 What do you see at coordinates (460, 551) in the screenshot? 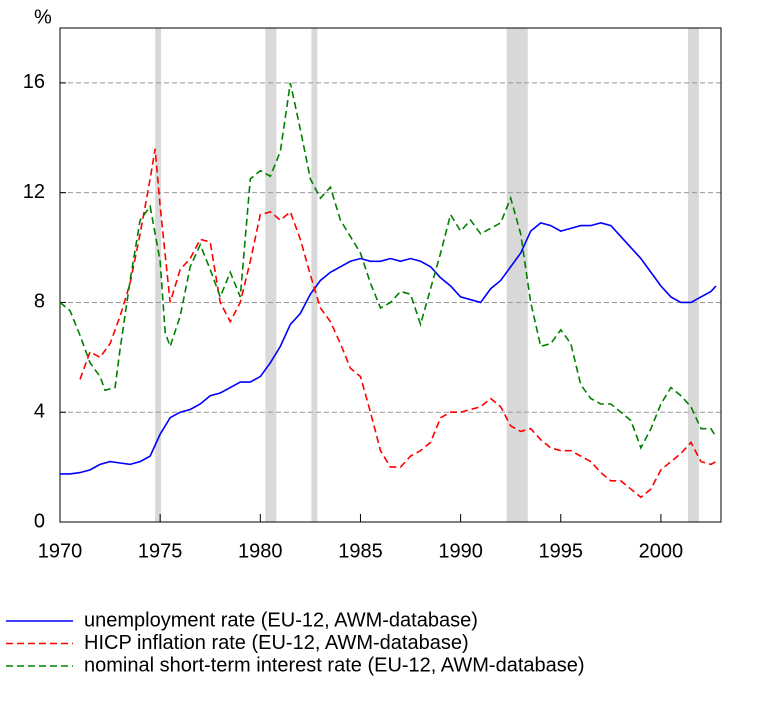
I see `x-tick-label: 1990` at bounding box center [460, 551].